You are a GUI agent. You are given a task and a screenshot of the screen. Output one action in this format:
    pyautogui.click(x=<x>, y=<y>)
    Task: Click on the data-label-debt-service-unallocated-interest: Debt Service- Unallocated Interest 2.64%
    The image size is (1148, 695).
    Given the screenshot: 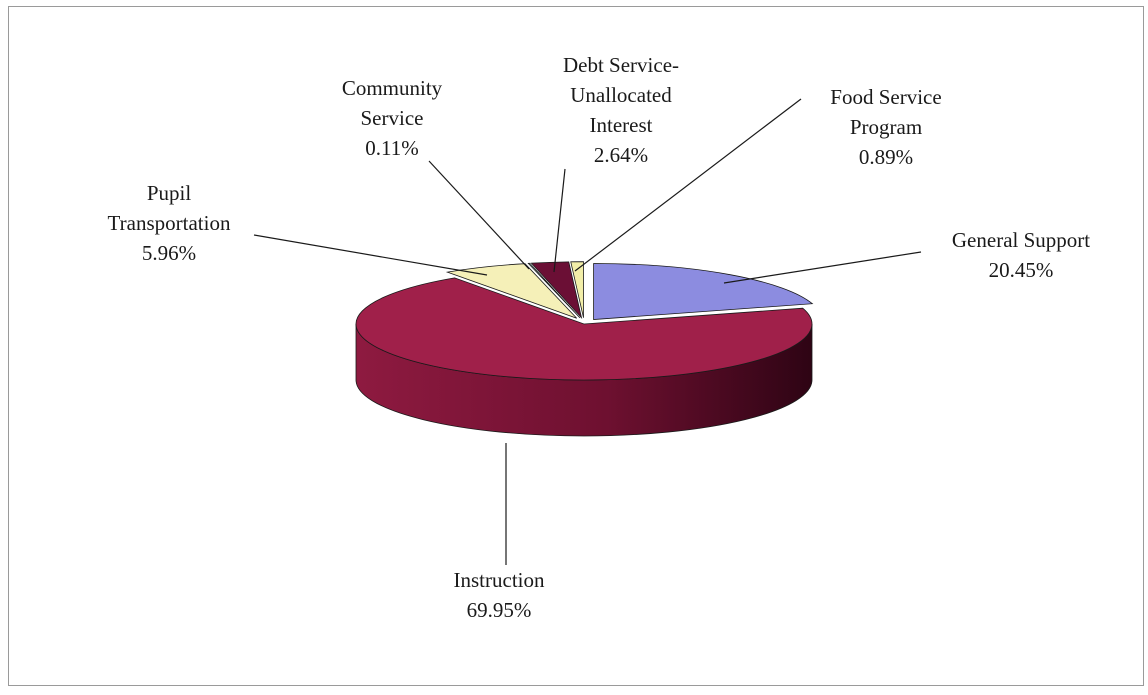 What is the action you would take?
    pyautogui.click(x=621, y=110)
    